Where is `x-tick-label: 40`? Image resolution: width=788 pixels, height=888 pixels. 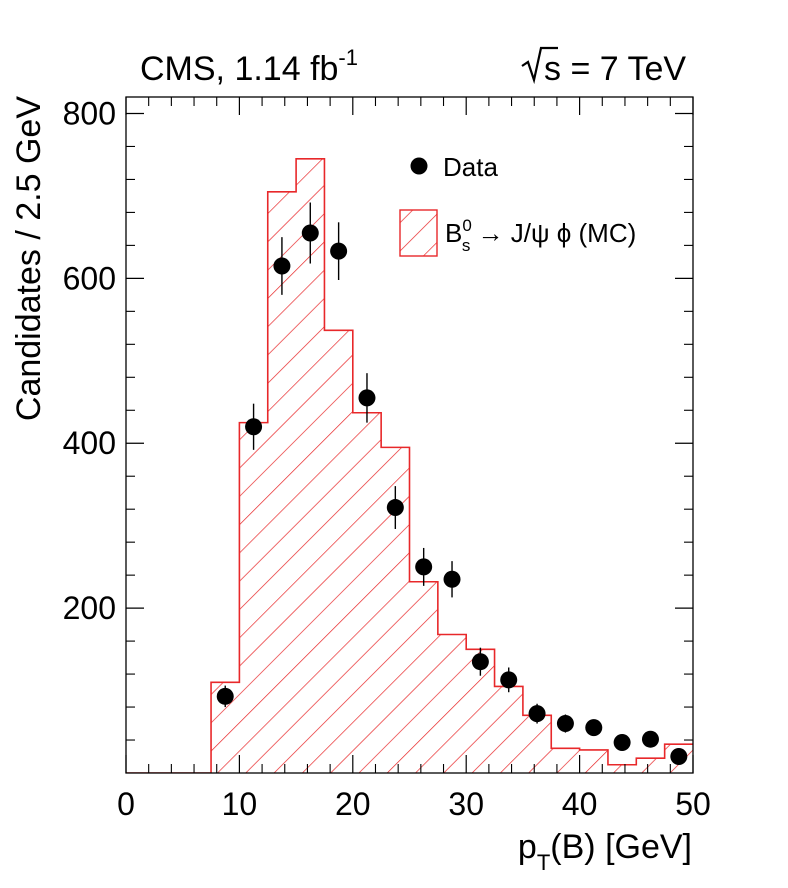 x-tick-label: 40 is located at coordinates (580, 804).